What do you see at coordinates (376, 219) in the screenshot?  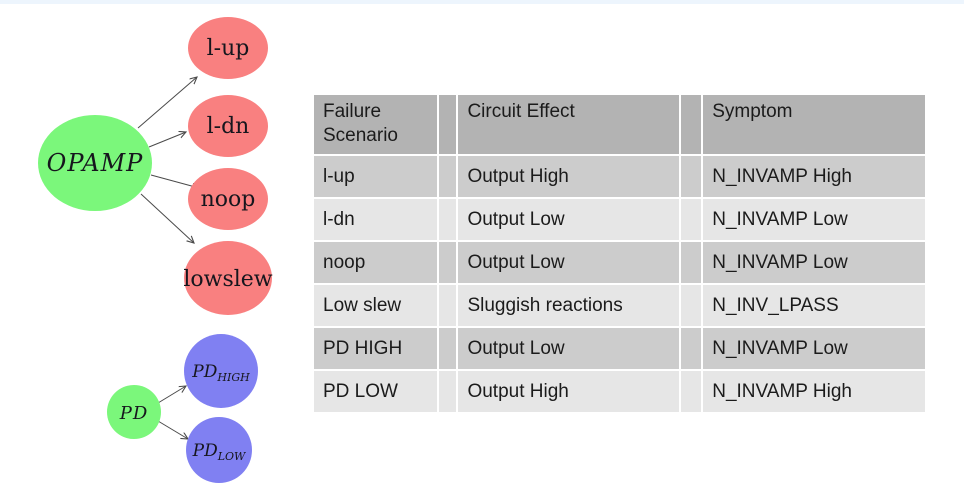 I see `cell-scenario: l-dn` at bounding box center [376, 219].